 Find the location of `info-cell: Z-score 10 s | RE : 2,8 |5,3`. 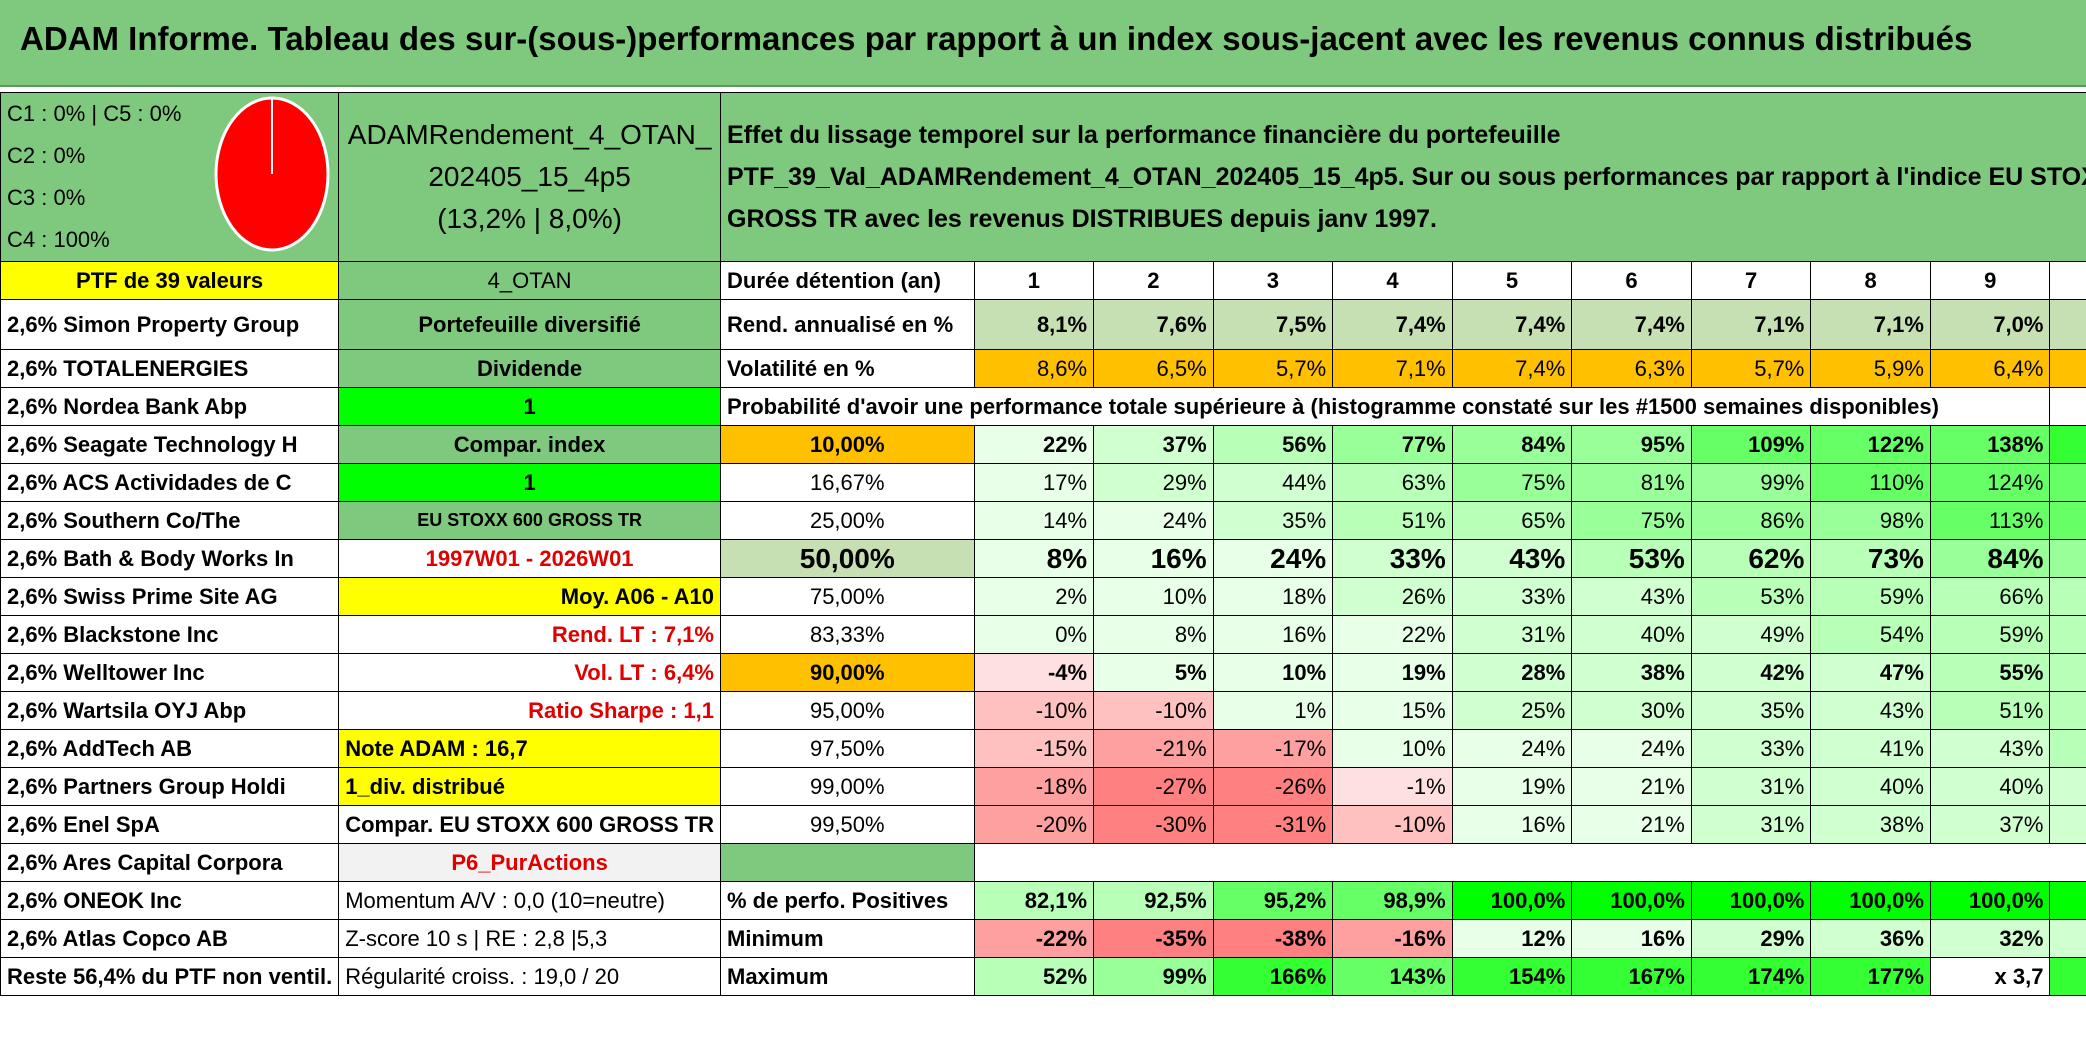

info-cell: Z-score 10 s | RE : 2,8 |5,3 is located at coordinates (529, 938).